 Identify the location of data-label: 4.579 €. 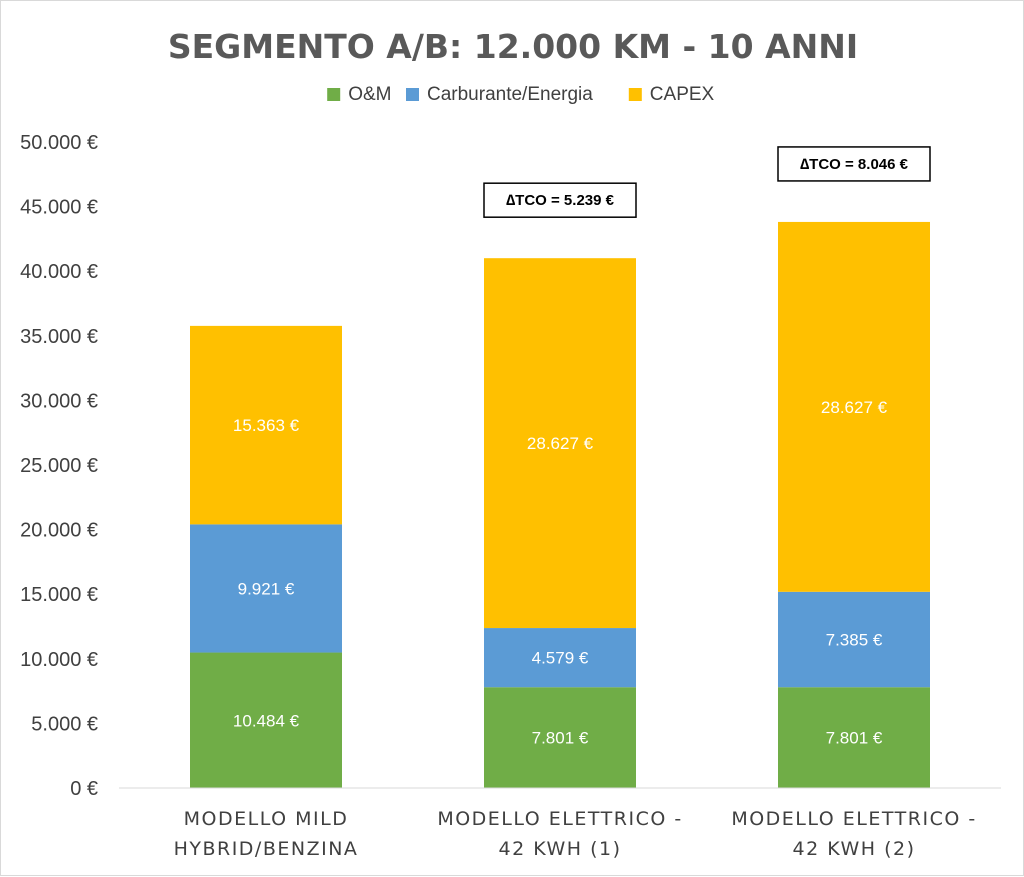
(560, 658).